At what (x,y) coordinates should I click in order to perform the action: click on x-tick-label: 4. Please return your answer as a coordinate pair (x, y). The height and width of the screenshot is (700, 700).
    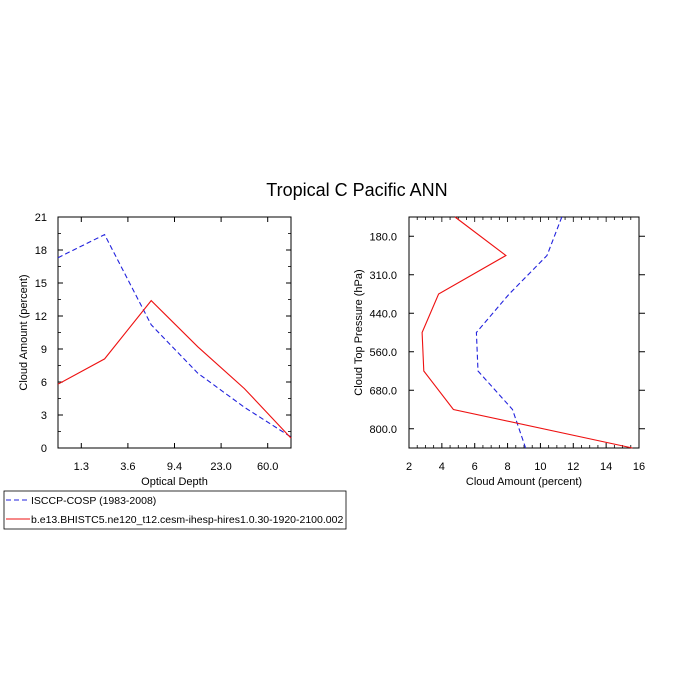
    Looking at the image, I should click on (442, 467).